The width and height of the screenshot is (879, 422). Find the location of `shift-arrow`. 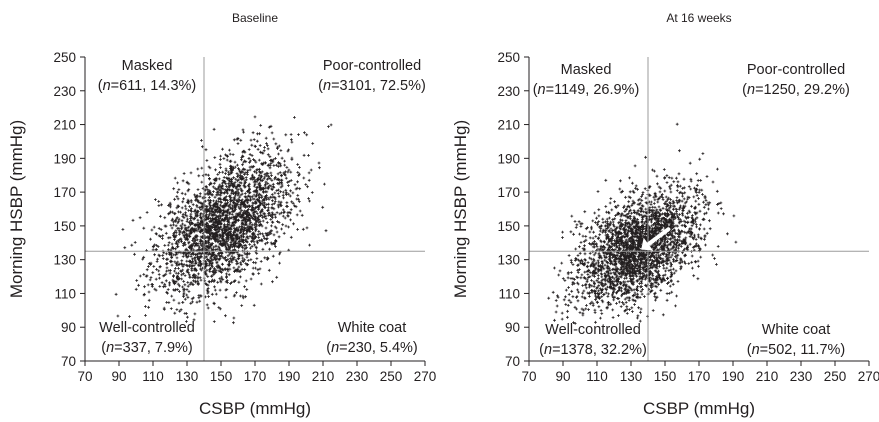

shift-arrow is located at coordinates (656, 239).